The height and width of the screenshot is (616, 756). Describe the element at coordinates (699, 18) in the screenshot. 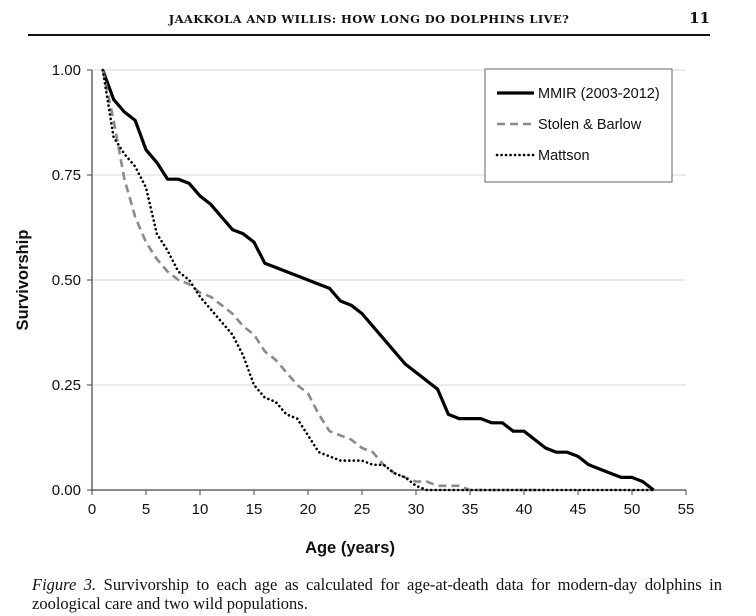

I see `page-number: 11` at that location.